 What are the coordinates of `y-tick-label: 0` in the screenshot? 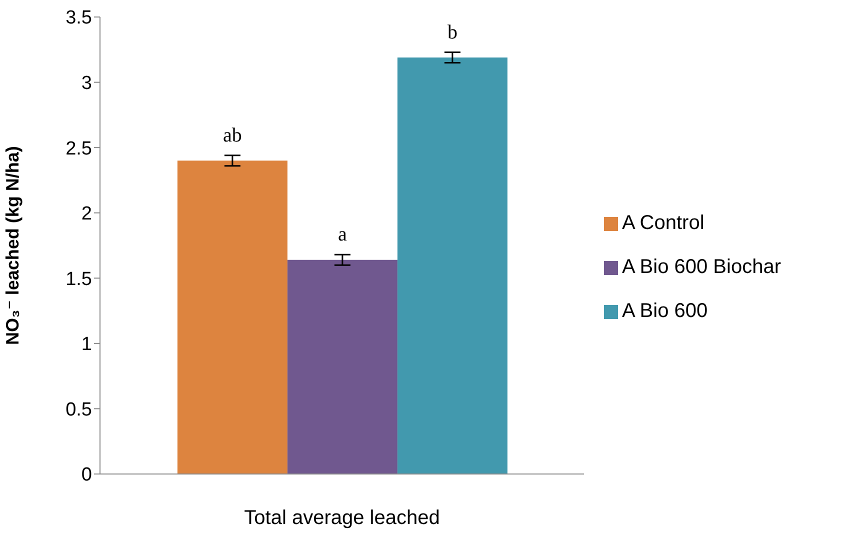 It's located at (86, 475).